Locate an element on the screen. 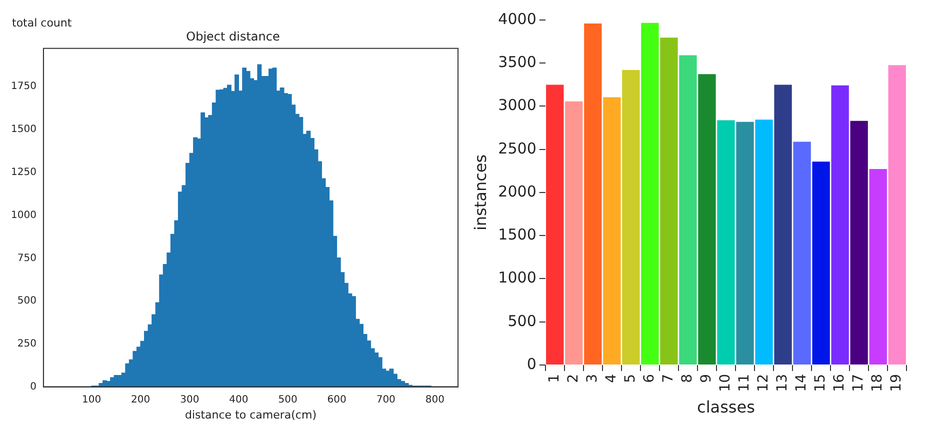 Image resolution: width=925 pixels, height=430 pixels. x-tick-label: 3 is located at coordinates (592, 378).